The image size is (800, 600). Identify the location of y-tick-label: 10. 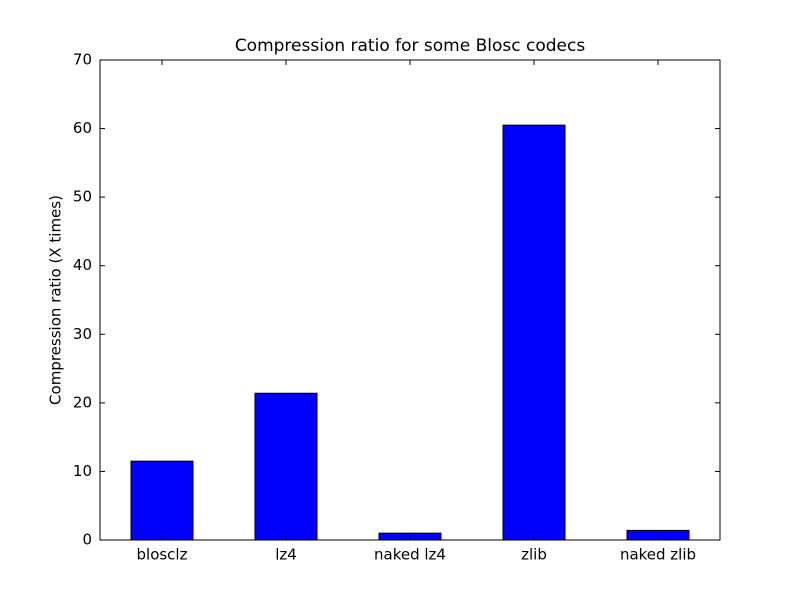
(82, 471).